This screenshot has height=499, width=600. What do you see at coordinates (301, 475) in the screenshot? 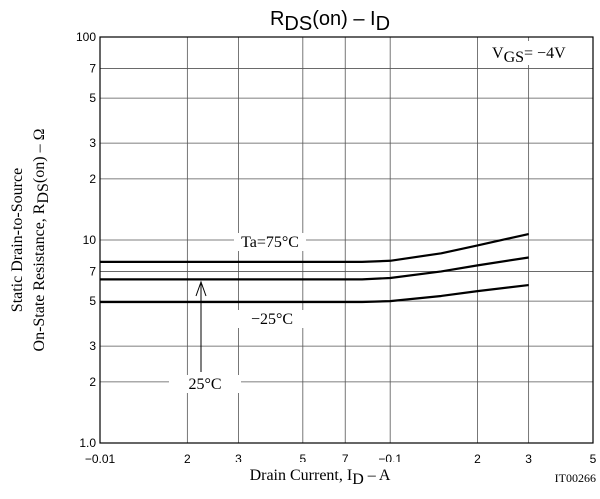
I see `text-part: Drain Current, I` at bounding box center [301, 475].